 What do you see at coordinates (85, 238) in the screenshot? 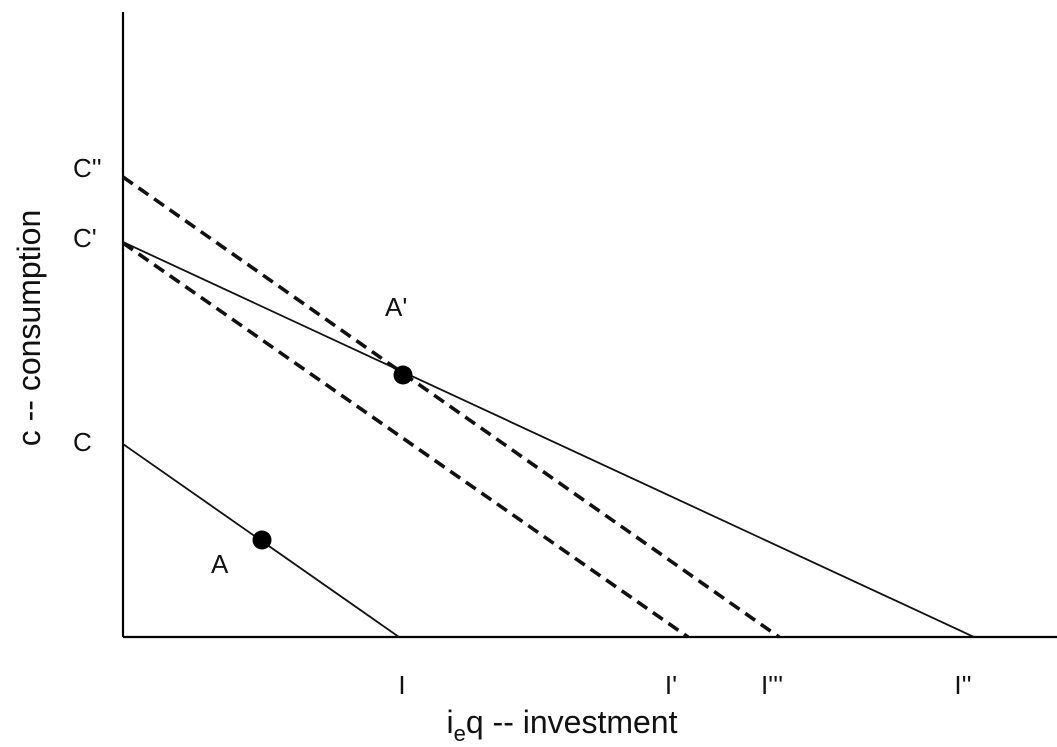
I see `y-label-c-prime: C'` at bounding box center [85, 238].